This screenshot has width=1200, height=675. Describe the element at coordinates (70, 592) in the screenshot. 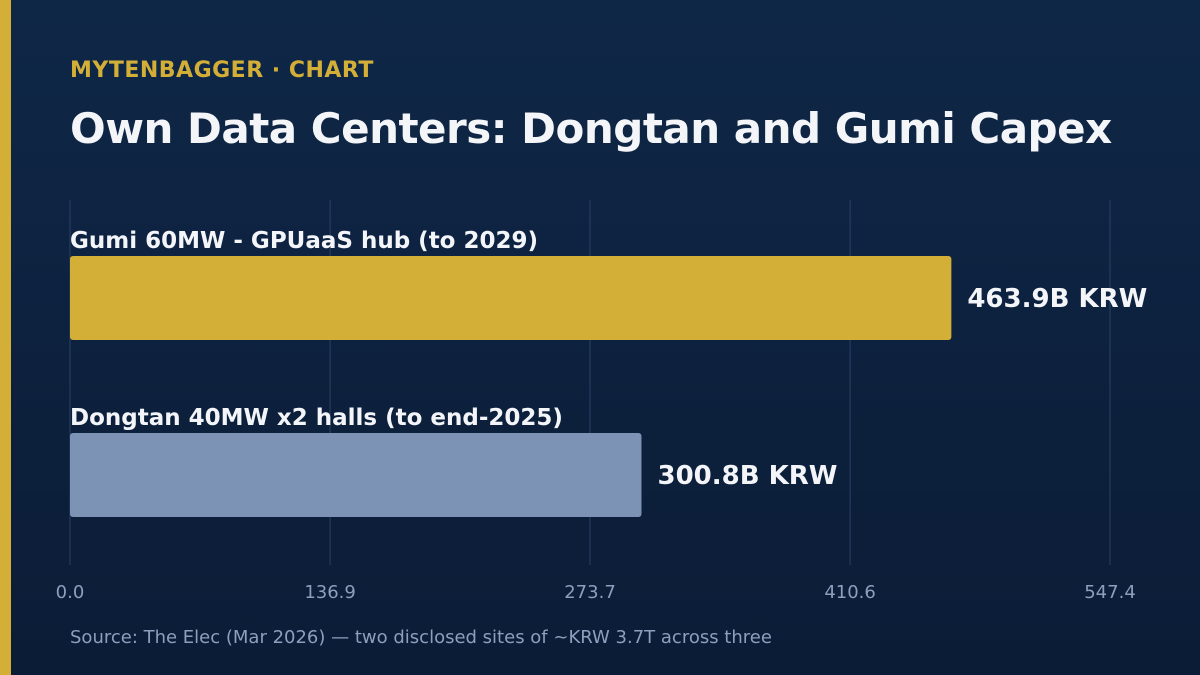

I see `x-tick-label: 0.0` at that location.